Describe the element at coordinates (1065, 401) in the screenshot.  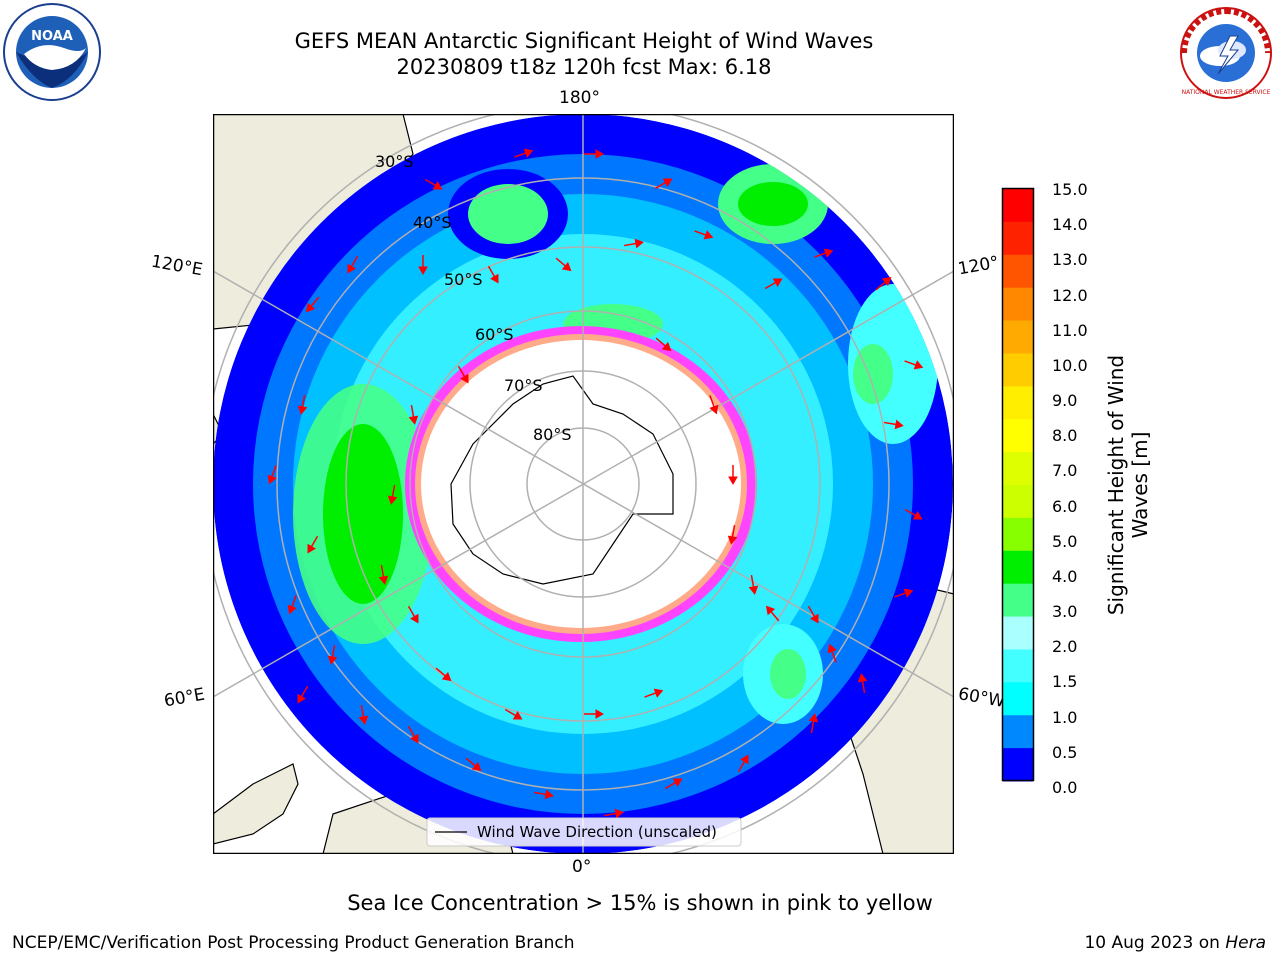
I see `colorbar-tick-label: 9.0` at that location.